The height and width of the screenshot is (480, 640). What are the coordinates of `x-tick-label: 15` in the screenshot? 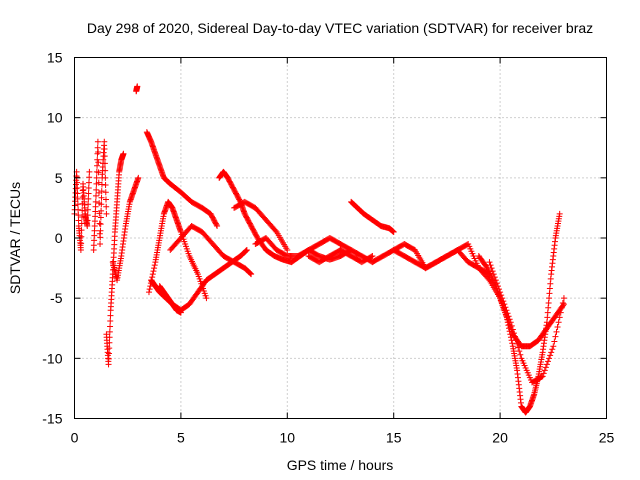 It's located at (394, 438).